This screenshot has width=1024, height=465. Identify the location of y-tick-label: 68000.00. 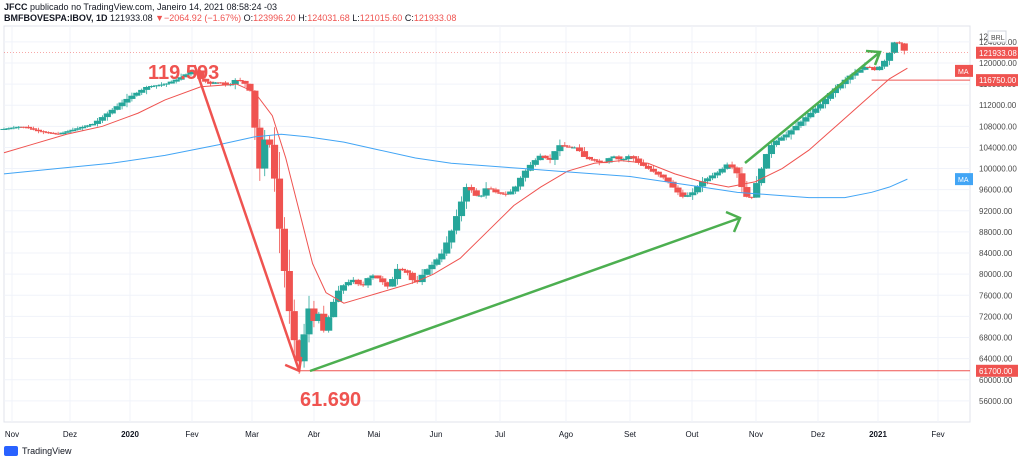
(996, 338).